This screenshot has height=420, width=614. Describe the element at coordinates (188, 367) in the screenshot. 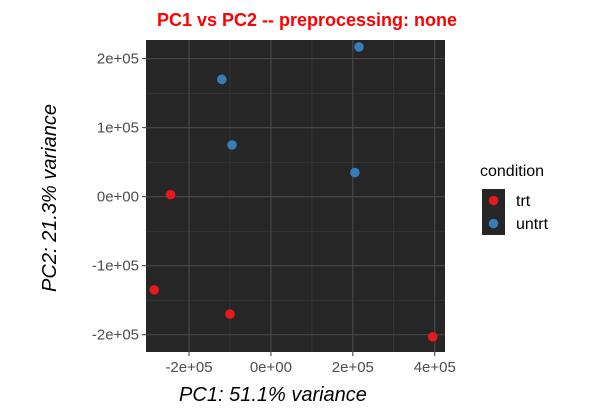

I see `x-tick-label: -2e+05` at that location.